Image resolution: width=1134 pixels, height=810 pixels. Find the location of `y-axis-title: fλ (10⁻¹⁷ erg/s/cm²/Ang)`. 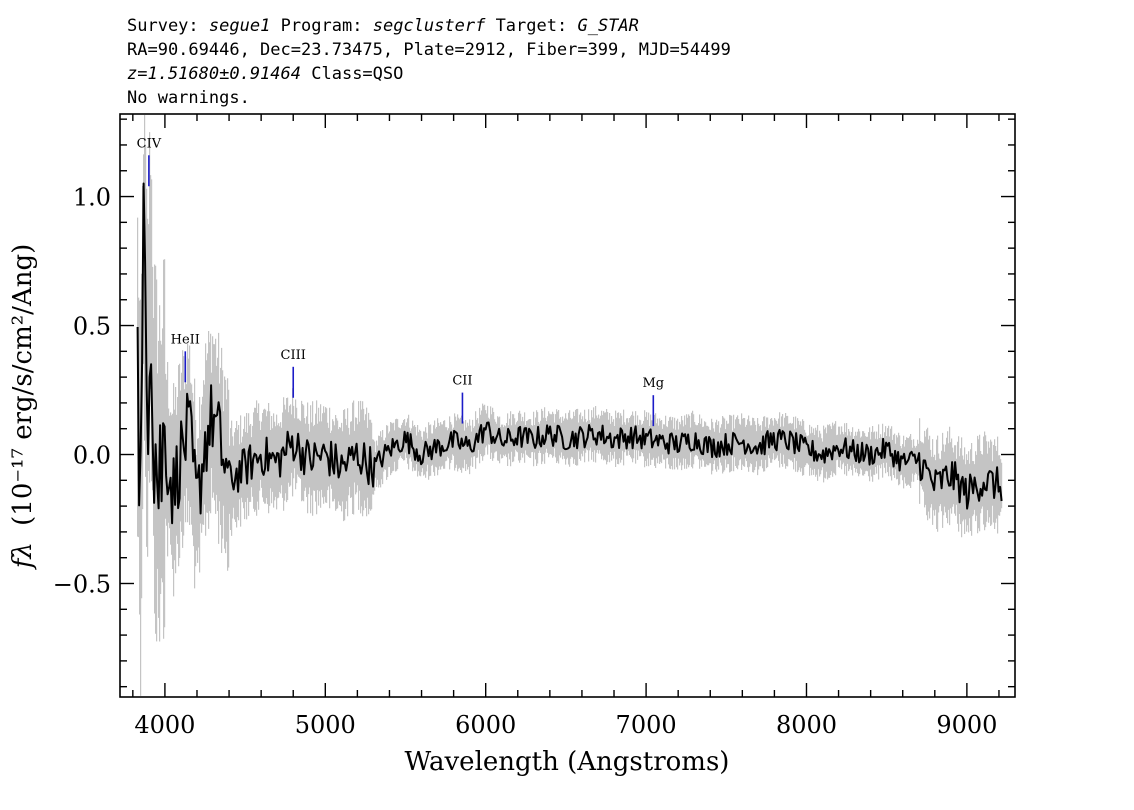

y-axis-title: fλ (10⁻¹⁷ erg/s/cm²/Ang) is located at coordinates (23, 407).